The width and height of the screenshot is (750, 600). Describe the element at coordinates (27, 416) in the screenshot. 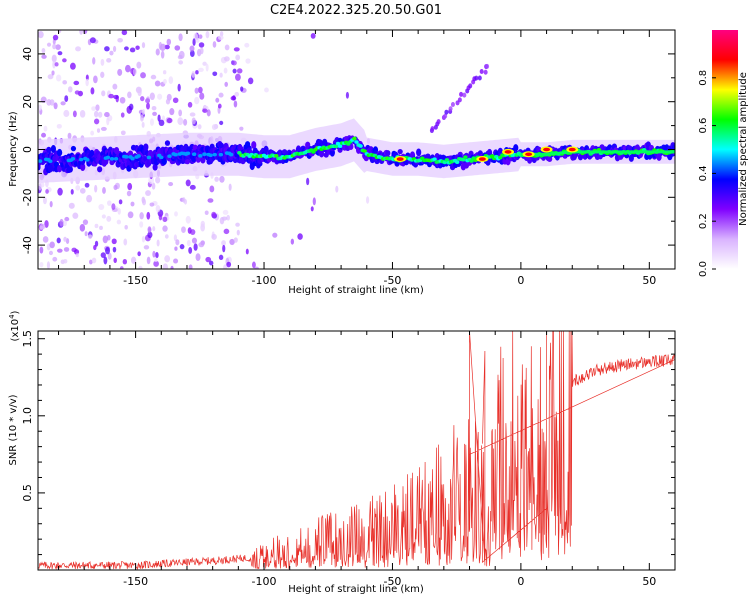

I see `y-tick-label: 1.0` at that location.